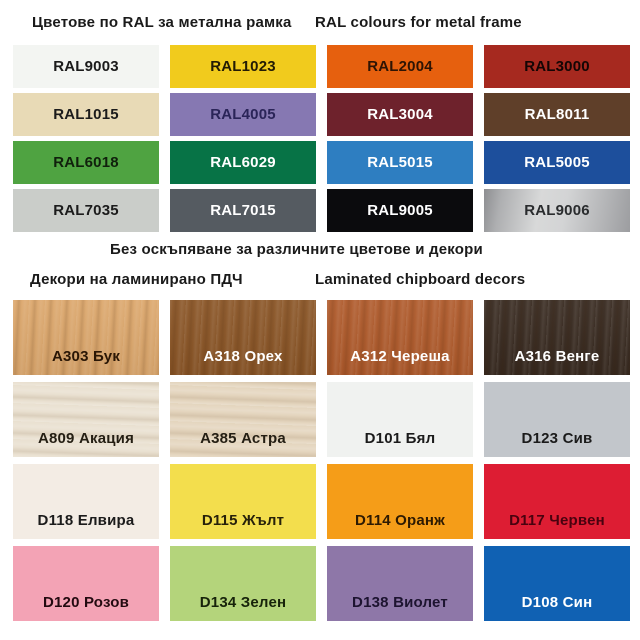 The height and width of the screenshot is (640, 640). What do you see at coordinates (136, 279) in the screenshot?
I see `decor-section-title-bg: Декори на ламинирано ПДЧ` at bounding box center [136, 279].